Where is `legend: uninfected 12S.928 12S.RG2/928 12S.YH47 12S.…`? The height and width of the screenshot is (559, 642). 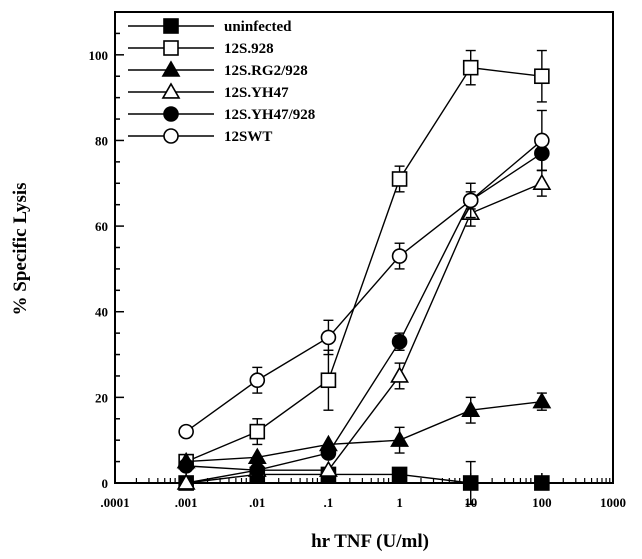 legend: uninfected 12S.928 12S.RG2/928 12S.YH47 12S.… is located at coordinates (221, 81).